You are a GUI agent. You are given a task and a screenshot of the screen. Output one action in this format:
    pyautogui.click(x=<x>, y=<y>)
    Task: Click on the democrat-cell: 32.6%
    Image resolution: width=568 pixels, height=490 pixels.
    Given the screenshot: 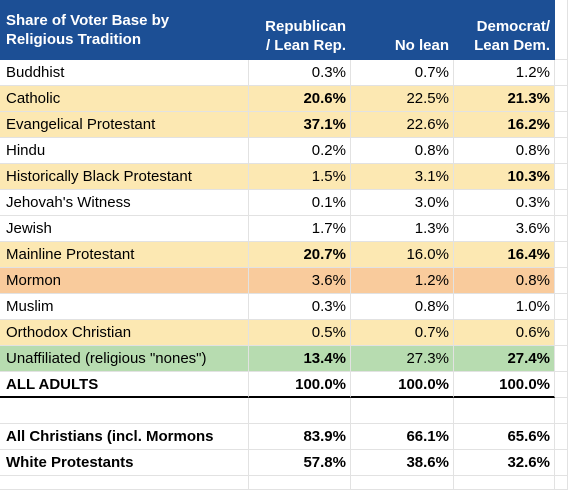 What is the action you would take?
    pyautogui.click(x=504, y=463)
    